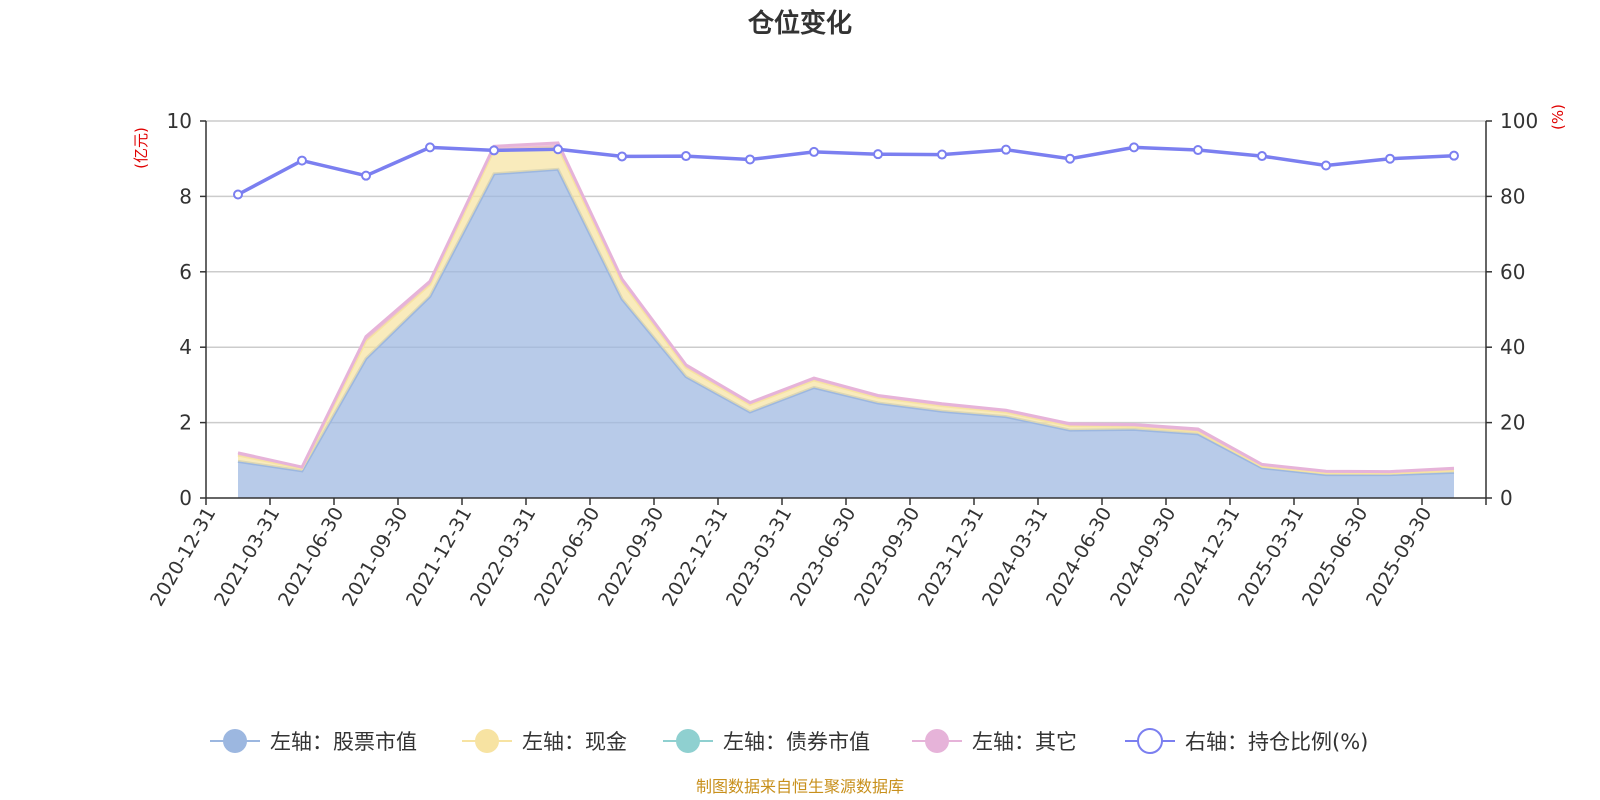  Describe the element at coordinates (1271, 557) in the screenshot. I see `x-tick-label: 2025-03-31` at that location.